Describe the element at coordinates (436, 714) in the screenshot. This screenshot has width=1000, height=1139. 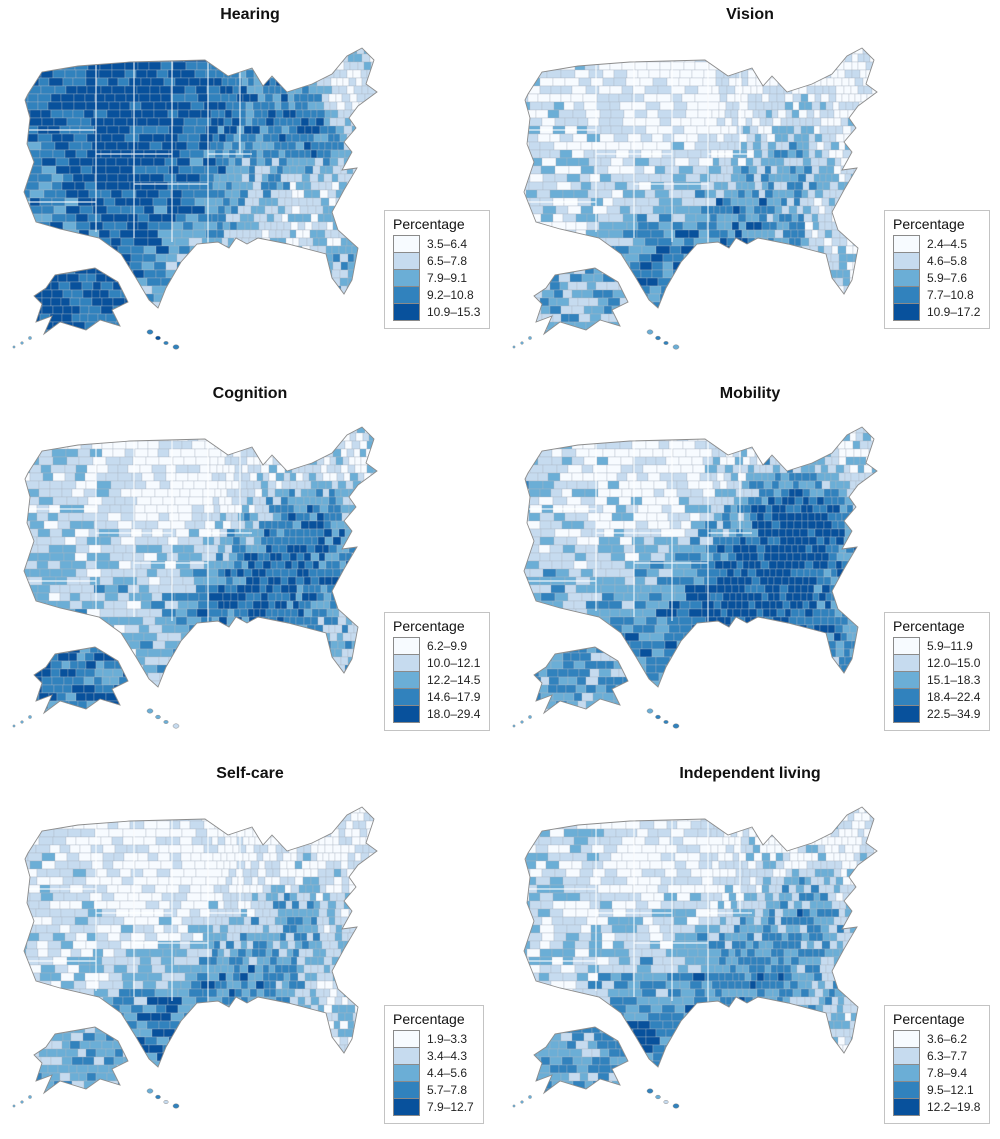
I see `legend-row: 18.0–29.4` at that location.